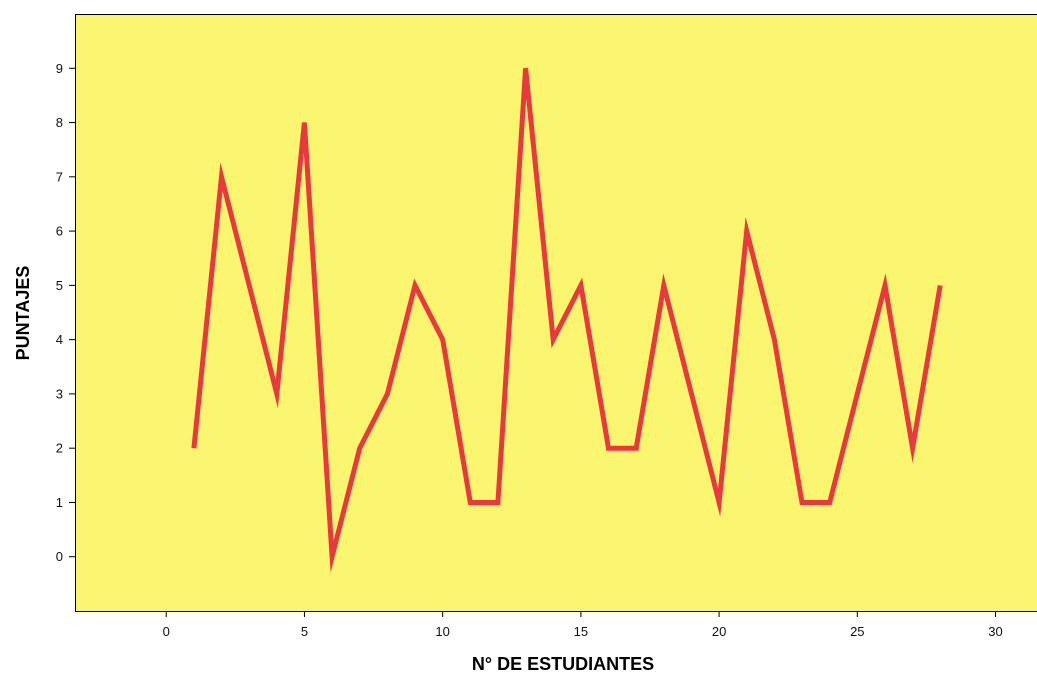  I want to click on x-tick-label: 0, so click(166, 631).